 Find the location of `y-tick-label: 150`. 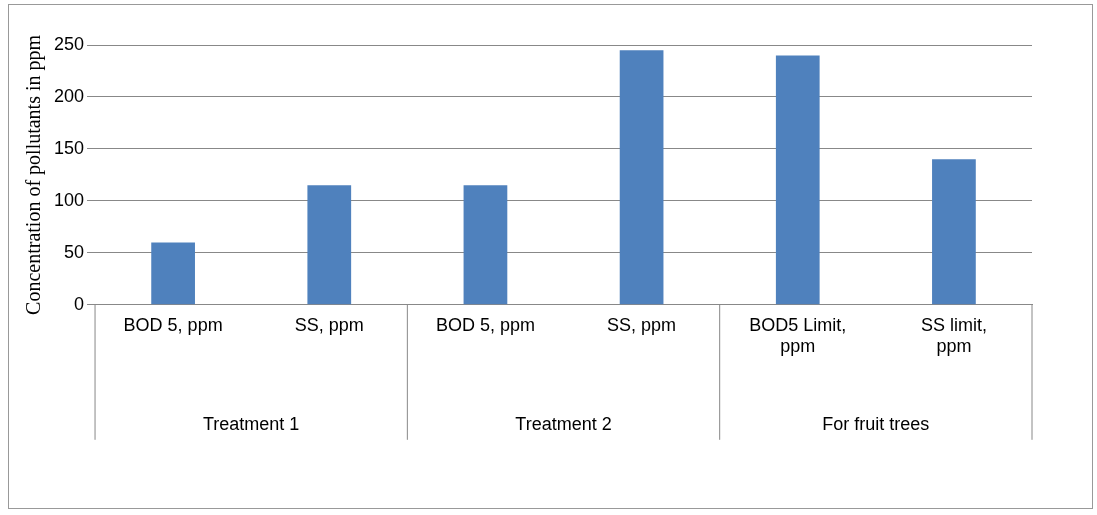

y-tick-label: 150 is located at coordinates (69, 147).